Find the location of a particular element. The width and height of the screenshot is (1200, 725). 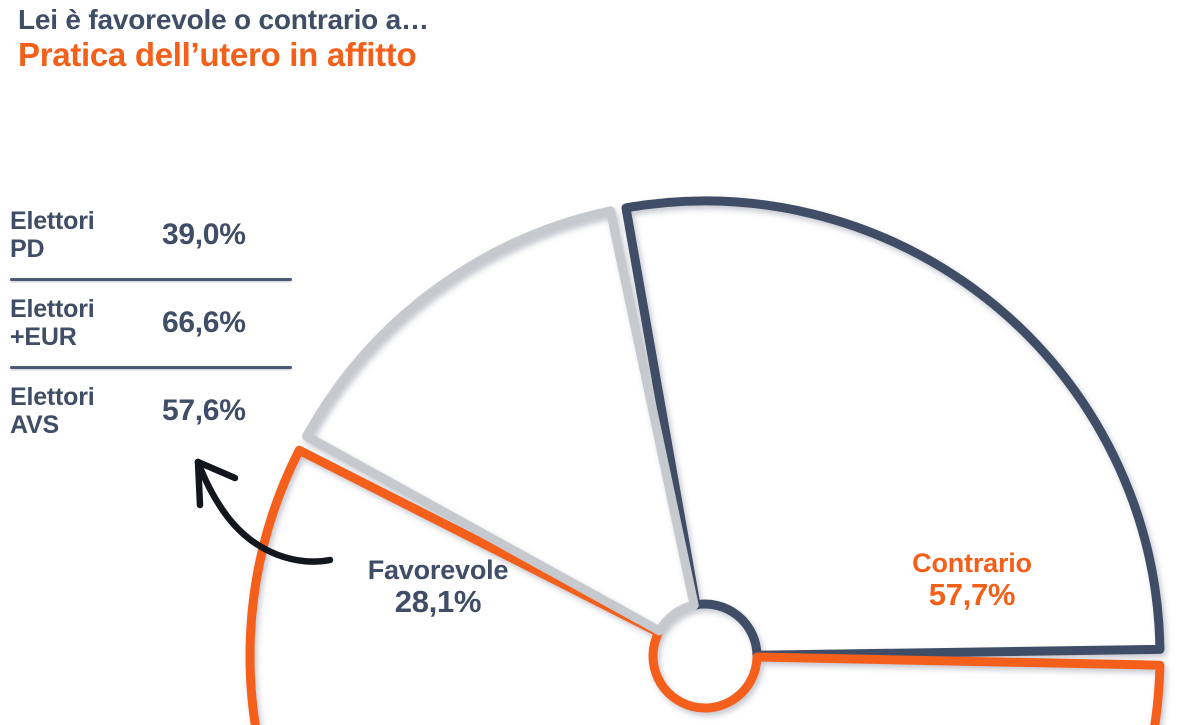

wedge-label-contrario-value: 57,7% is located at coordinates (972, 595).